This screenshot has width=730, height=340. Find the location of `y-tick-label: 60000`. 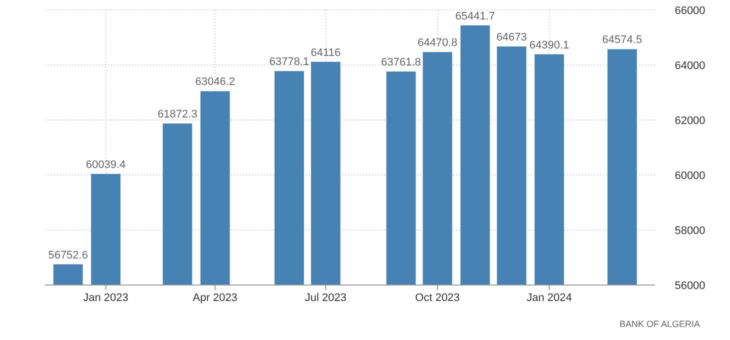

y-tick-label: 60000 is located at coordinates (690, 176).